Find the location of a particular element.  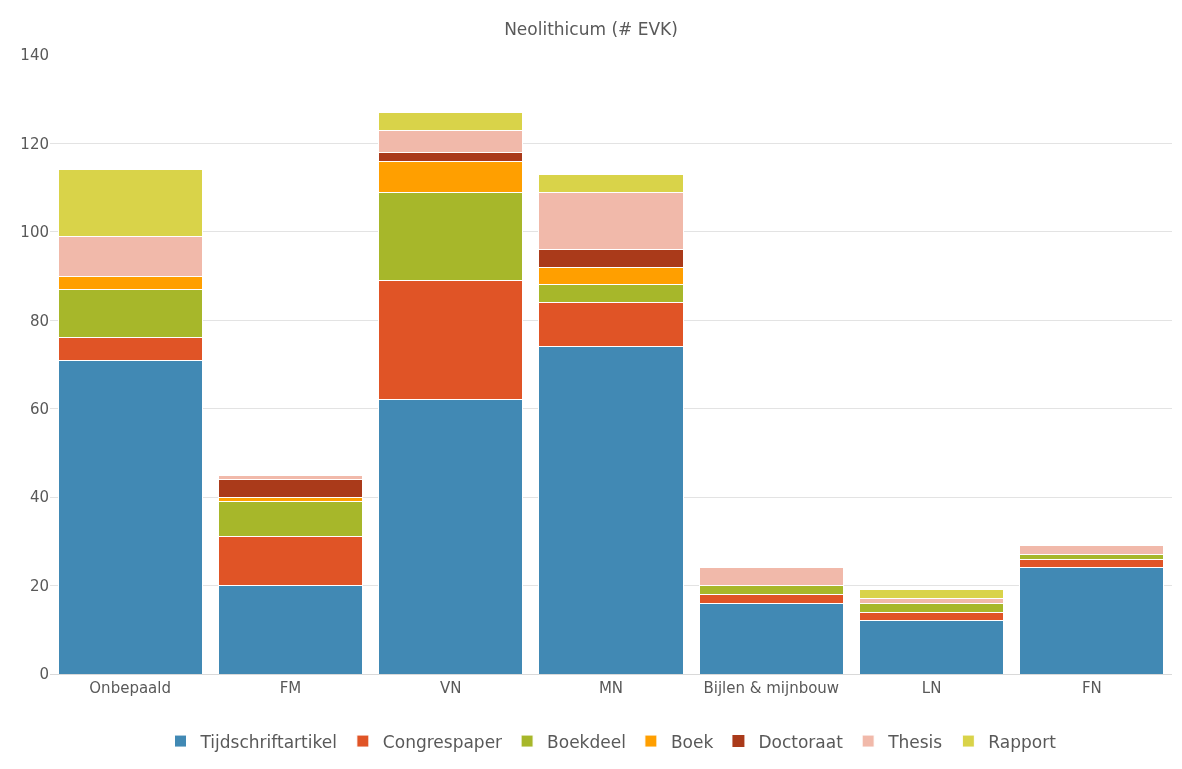

y-tick-label: 40 is located at coordinates (39, 497).